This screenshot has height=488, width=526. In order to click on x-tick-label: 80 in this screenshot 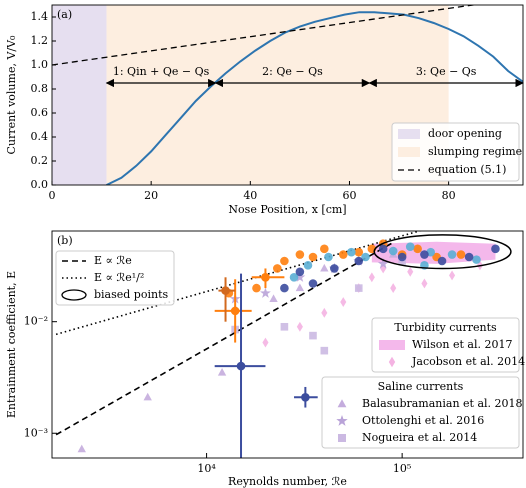, I will do `click(449, 195)`.